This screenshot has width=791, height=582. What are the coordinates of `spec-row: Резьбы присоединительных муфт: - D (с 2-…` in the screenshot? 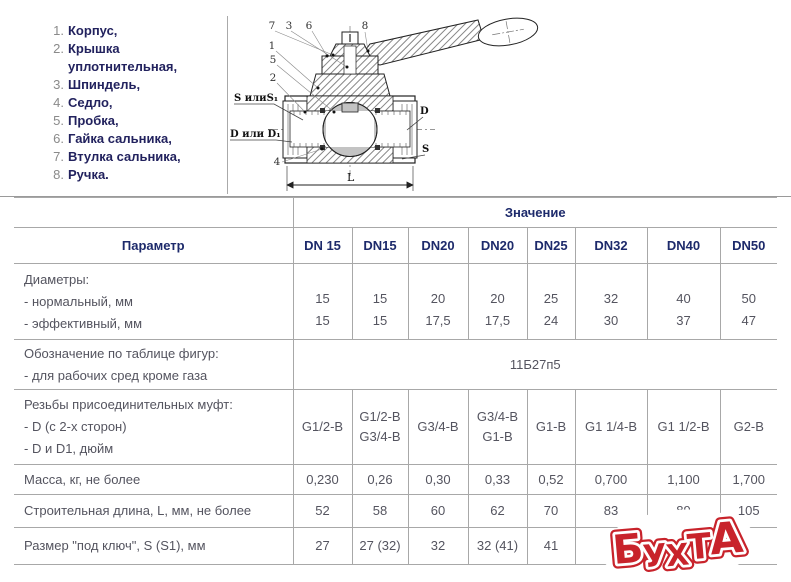 It's located at (395, 427).